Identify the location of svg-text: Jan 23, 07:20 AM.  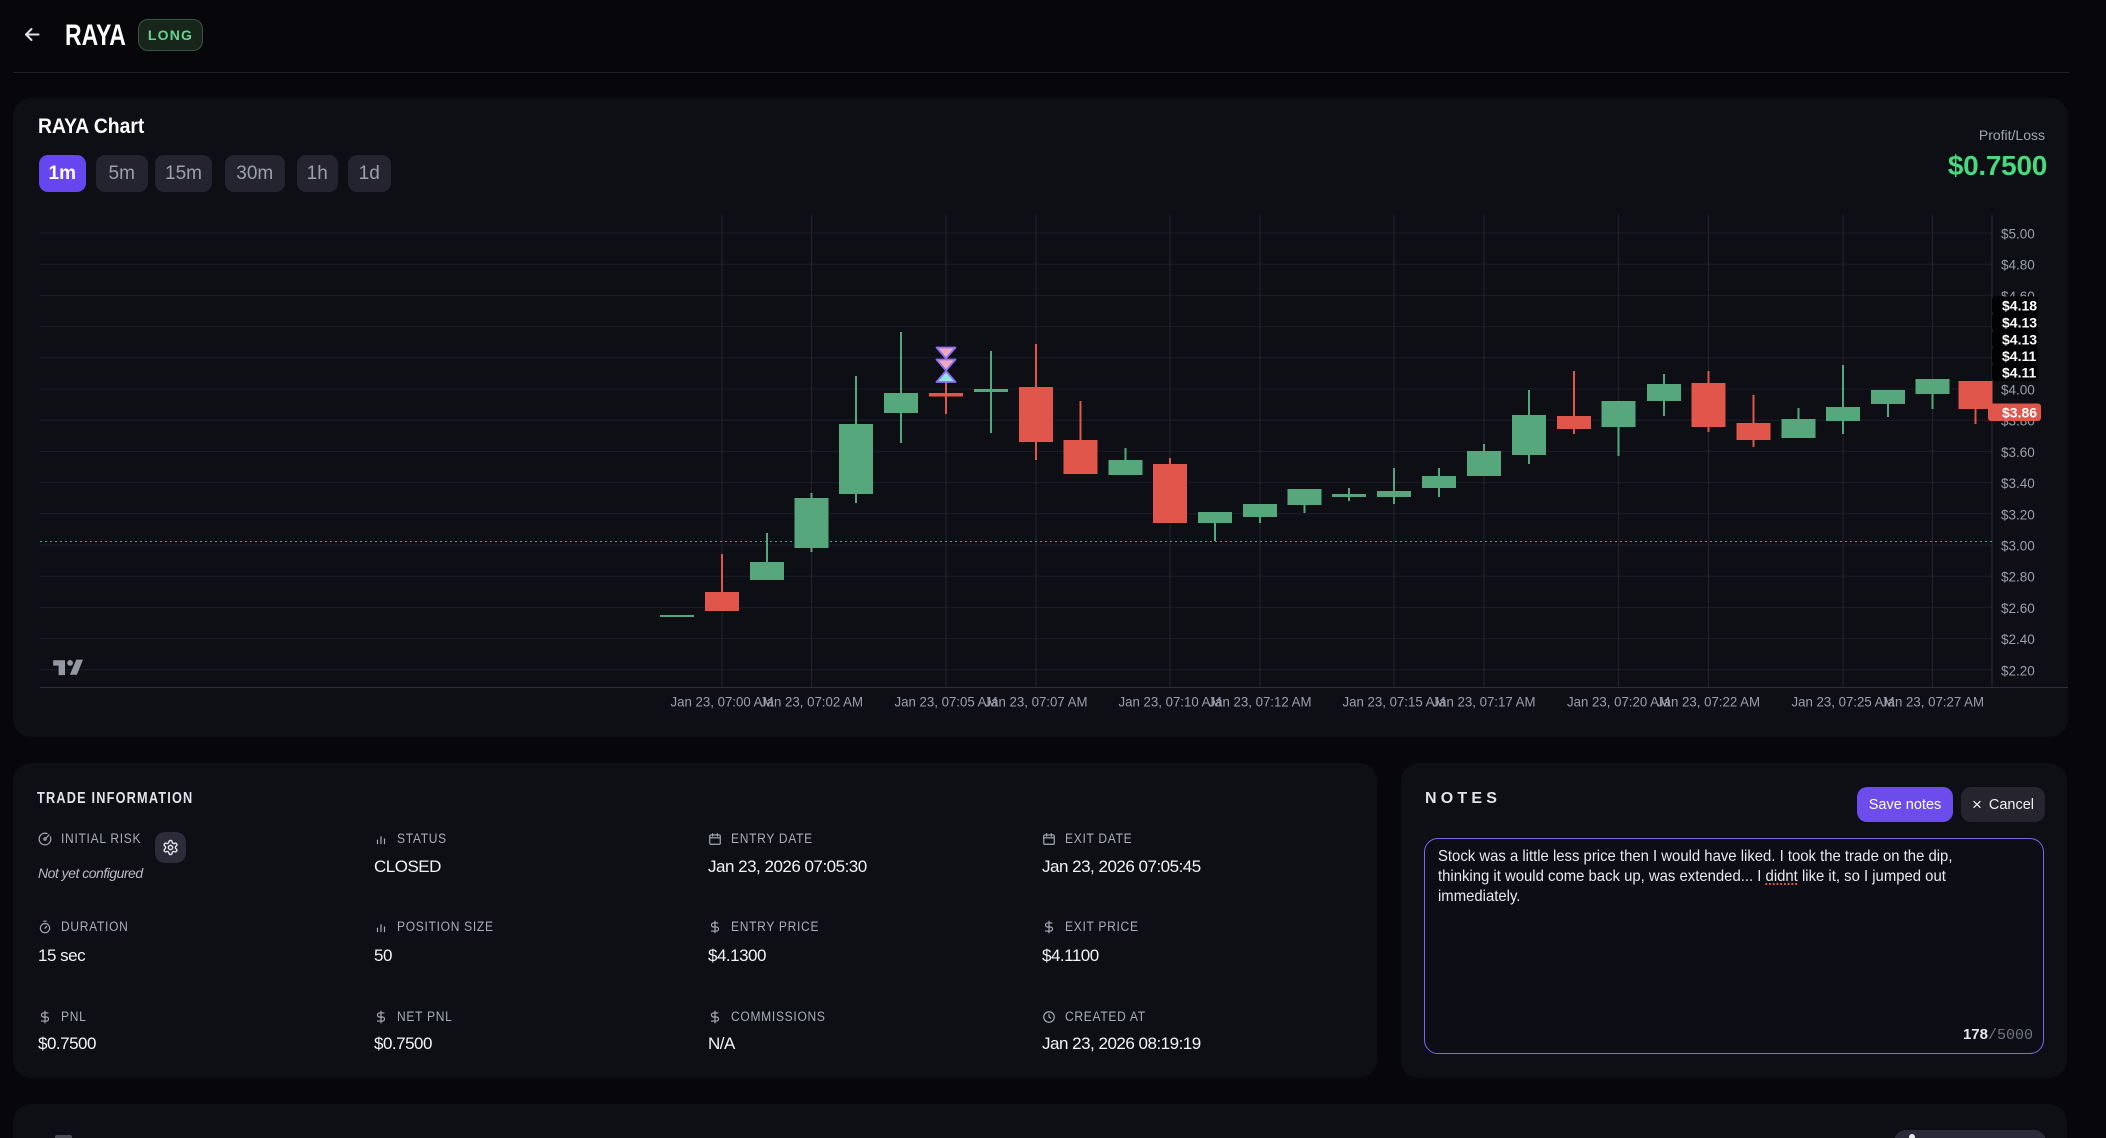
(1618, 702).